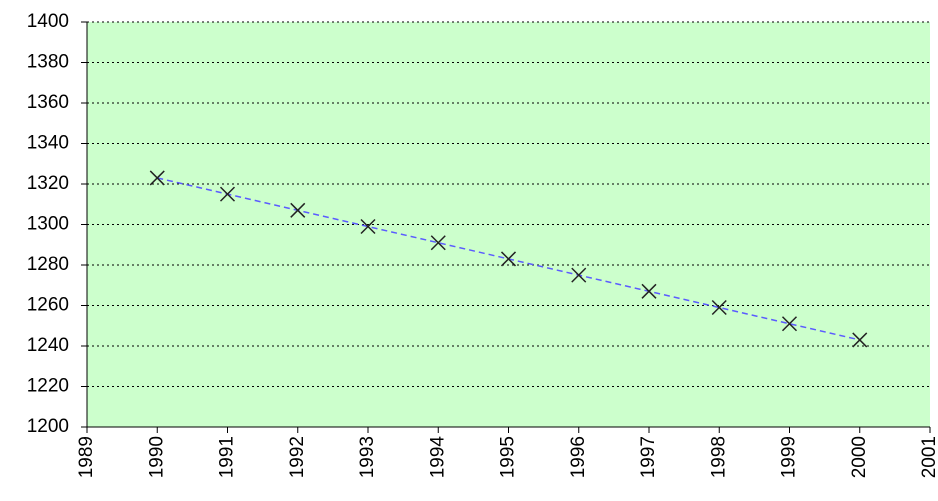 The width and height of the screenshot is (938, 501). Describe the element at coordinates (367, 457) in the screenshot. I see `x-tick-label: 1993` at that location.